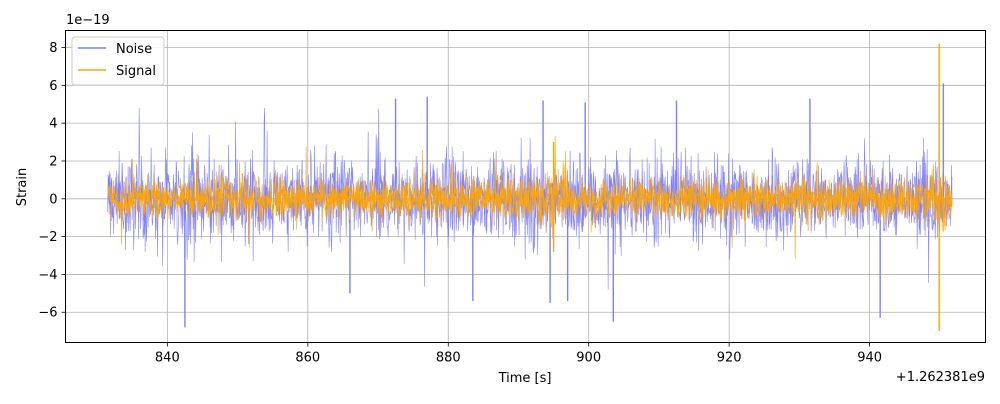 This screenshot has height=404, width=1000. I want to click on y-tick-label: −2, so click(47, 237).